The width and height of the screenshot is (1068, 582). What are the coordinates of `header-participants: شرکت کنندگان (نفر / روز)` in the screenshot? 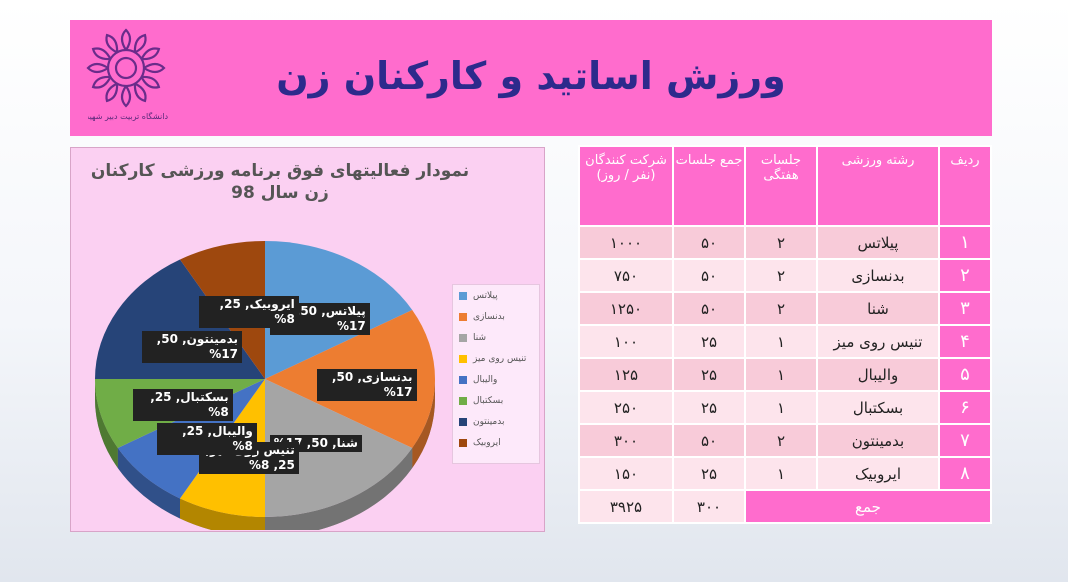 It's located at (626, 186).